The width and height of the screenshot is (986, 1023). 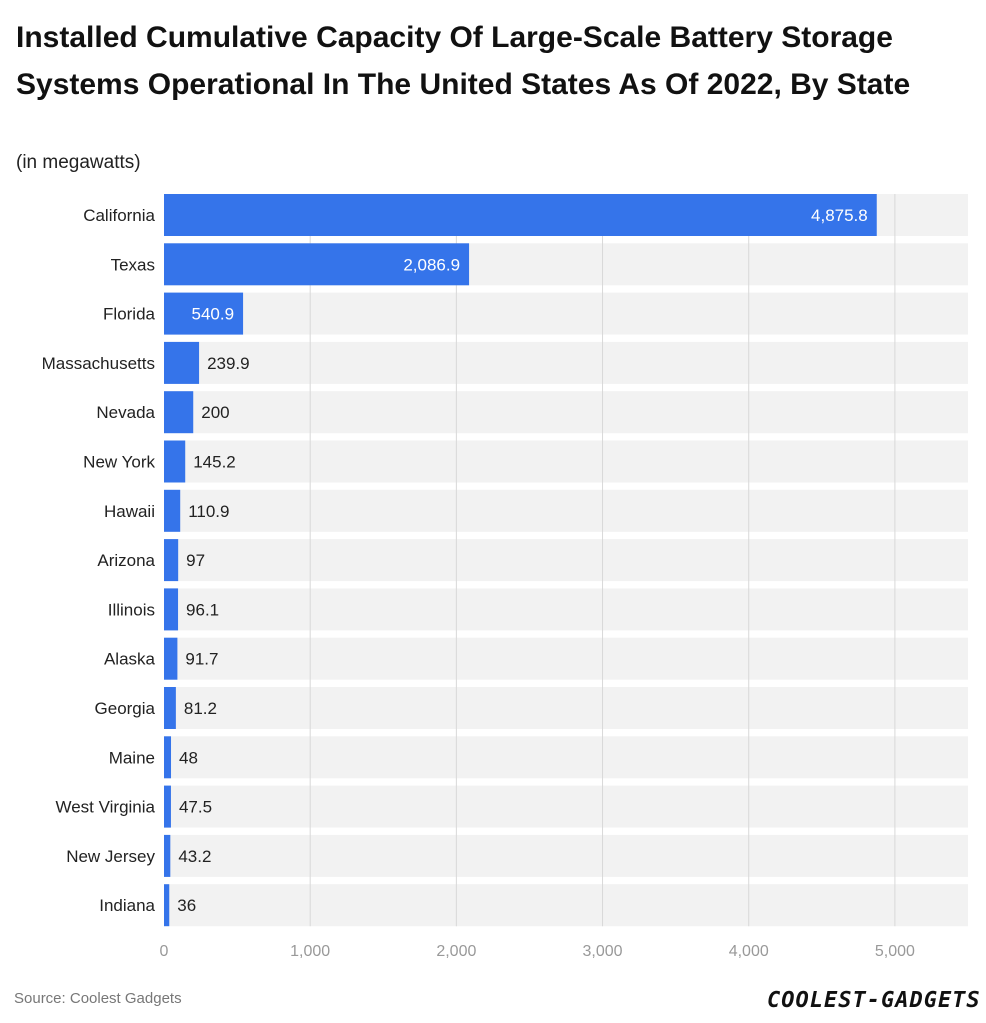 I want to click on category-label: Hawaii, so click(x=129, y=511).